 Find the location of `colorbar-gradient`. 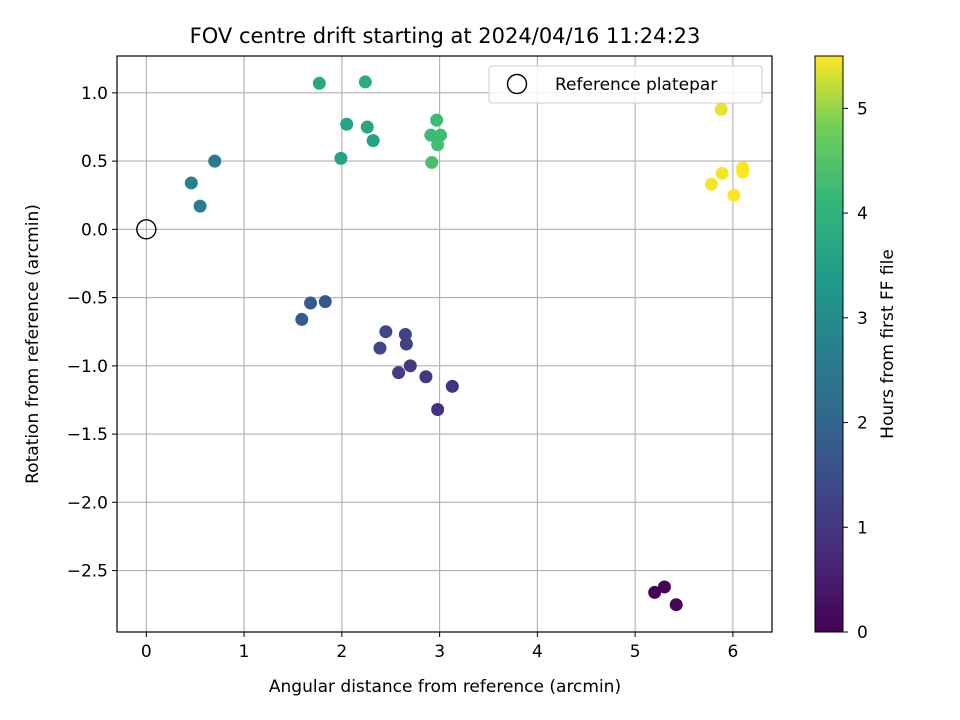

colorbar-gradient is located at coordinates (829, 344).